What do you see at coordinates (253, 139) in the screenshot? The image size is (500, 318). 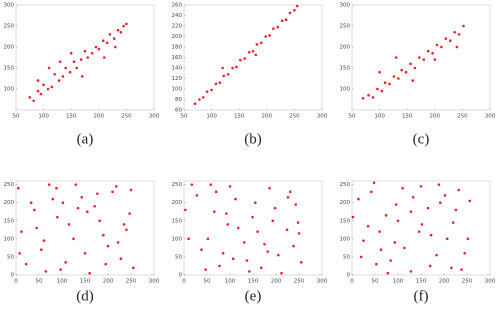 I see `caption: (b)` at bounding box center [253, 139].